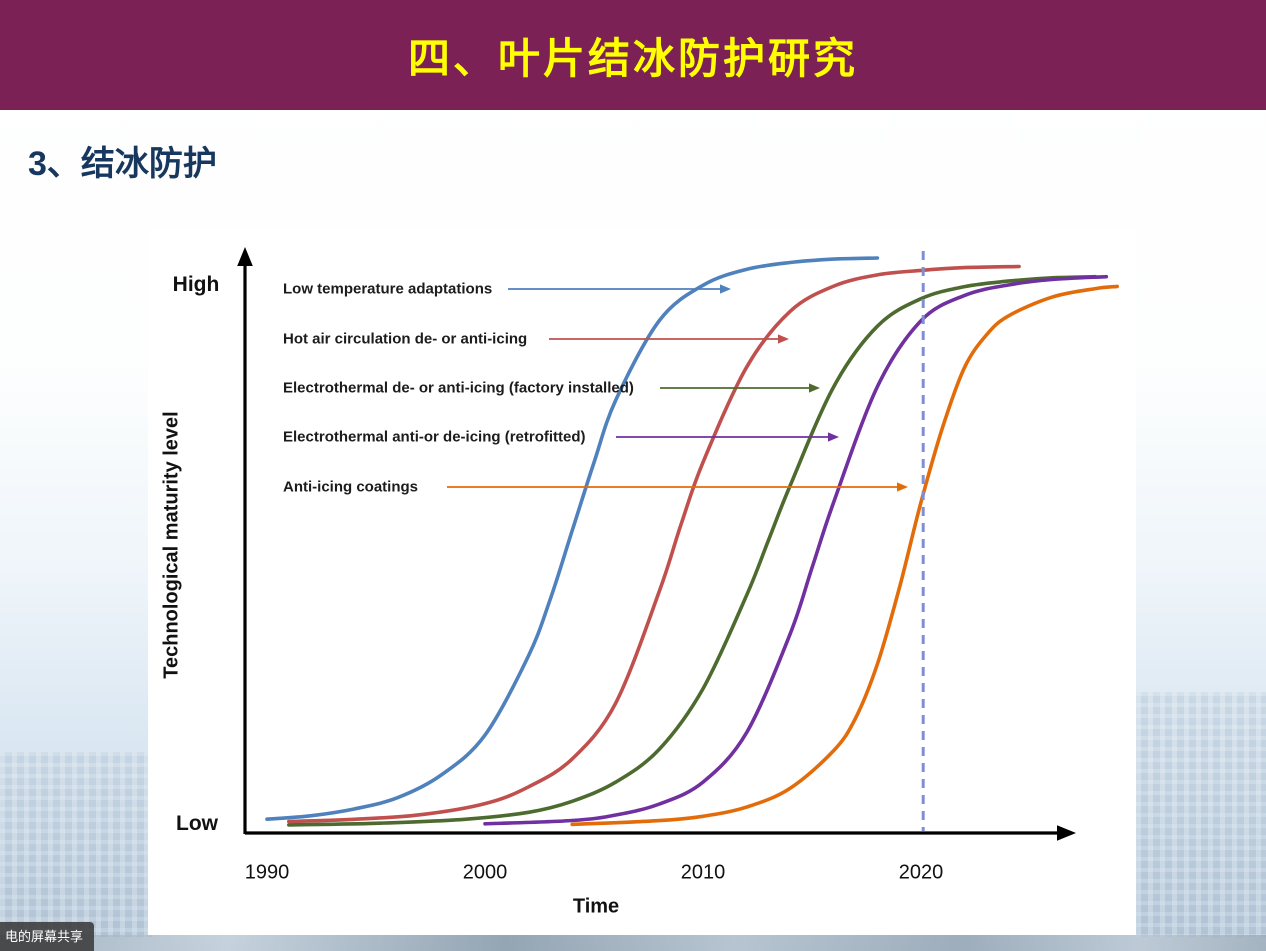  Describe the element at coordinates (76, 844) in the screenshot. I see `background-building-left` at that location.